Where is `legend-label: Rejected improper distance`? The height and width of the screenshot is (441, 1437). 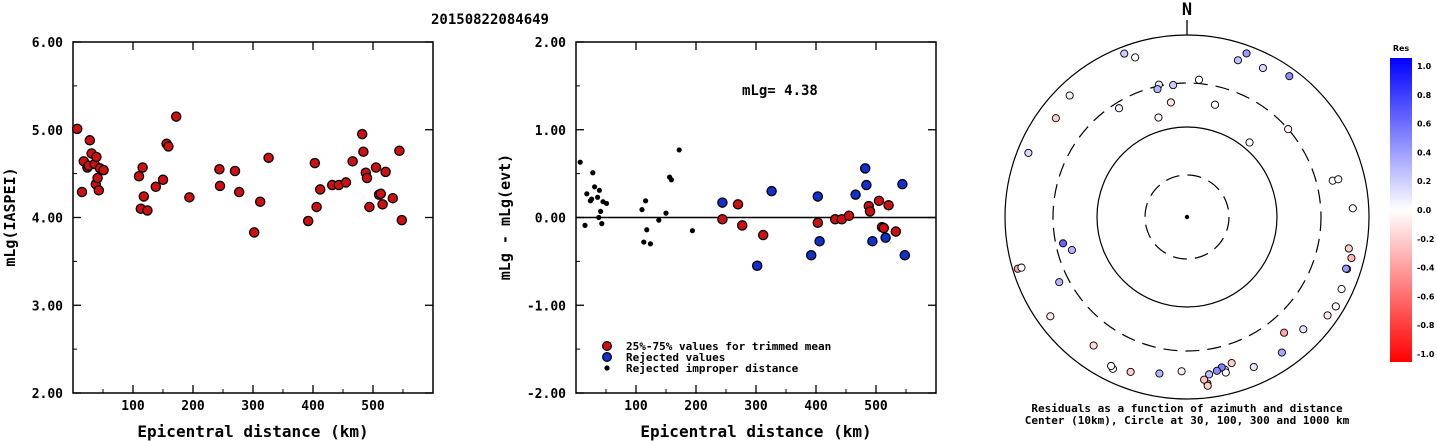 legend-label: Rejected improper distance is located at coordinates (712, 368).